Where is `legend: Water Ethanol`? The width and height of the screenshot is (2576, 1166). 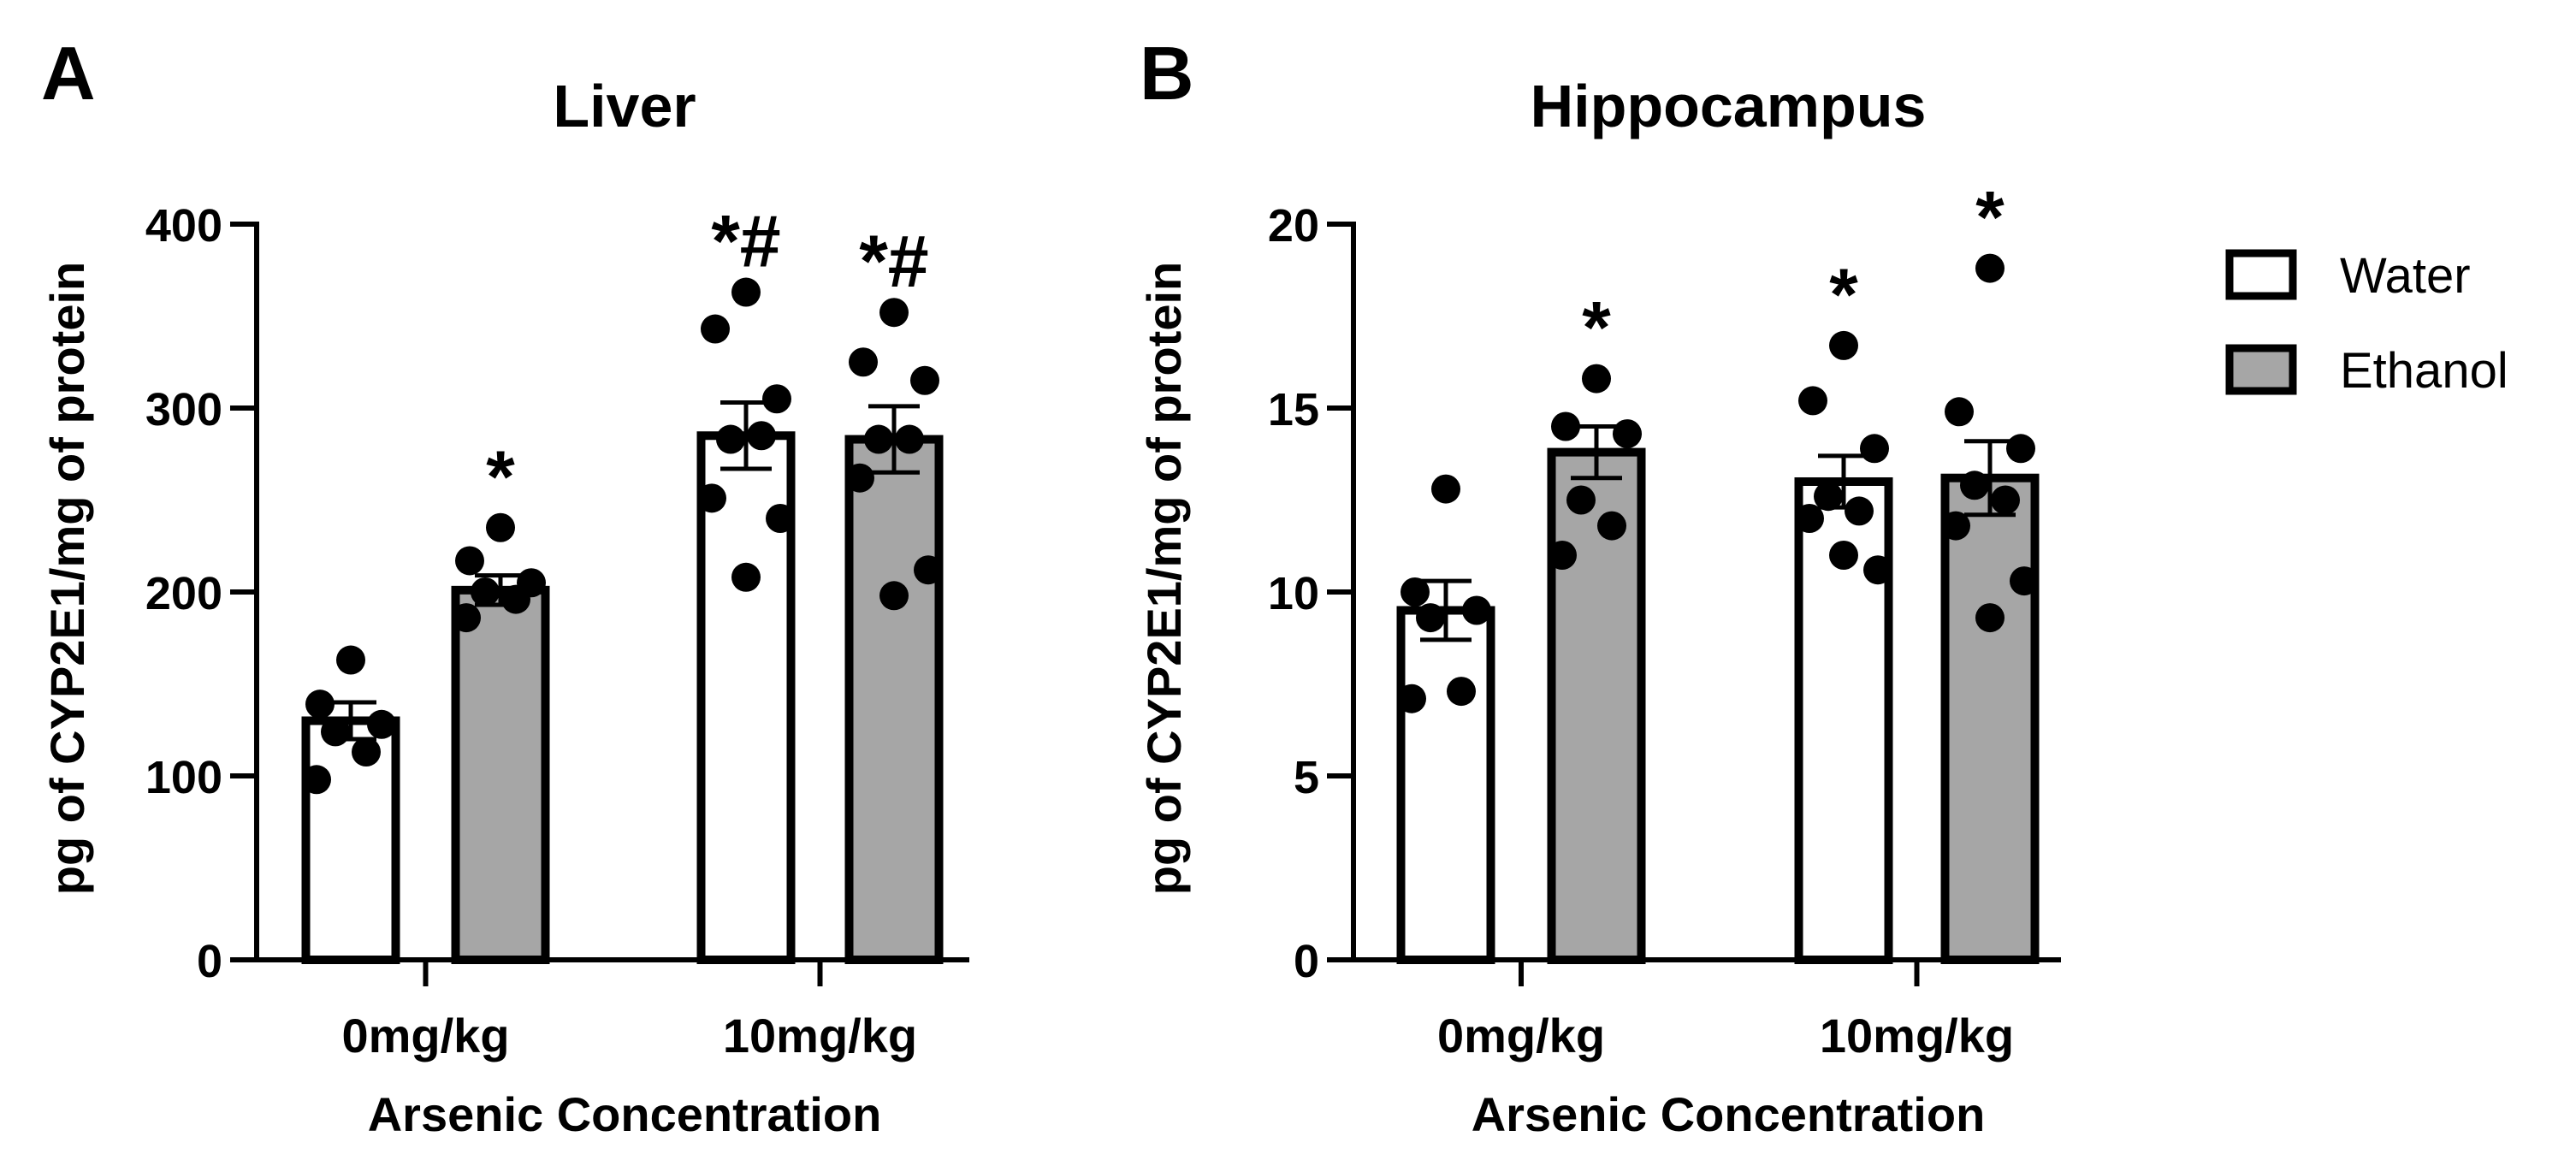 legend: Water Ethanol is located at coordinates (2366, 323).